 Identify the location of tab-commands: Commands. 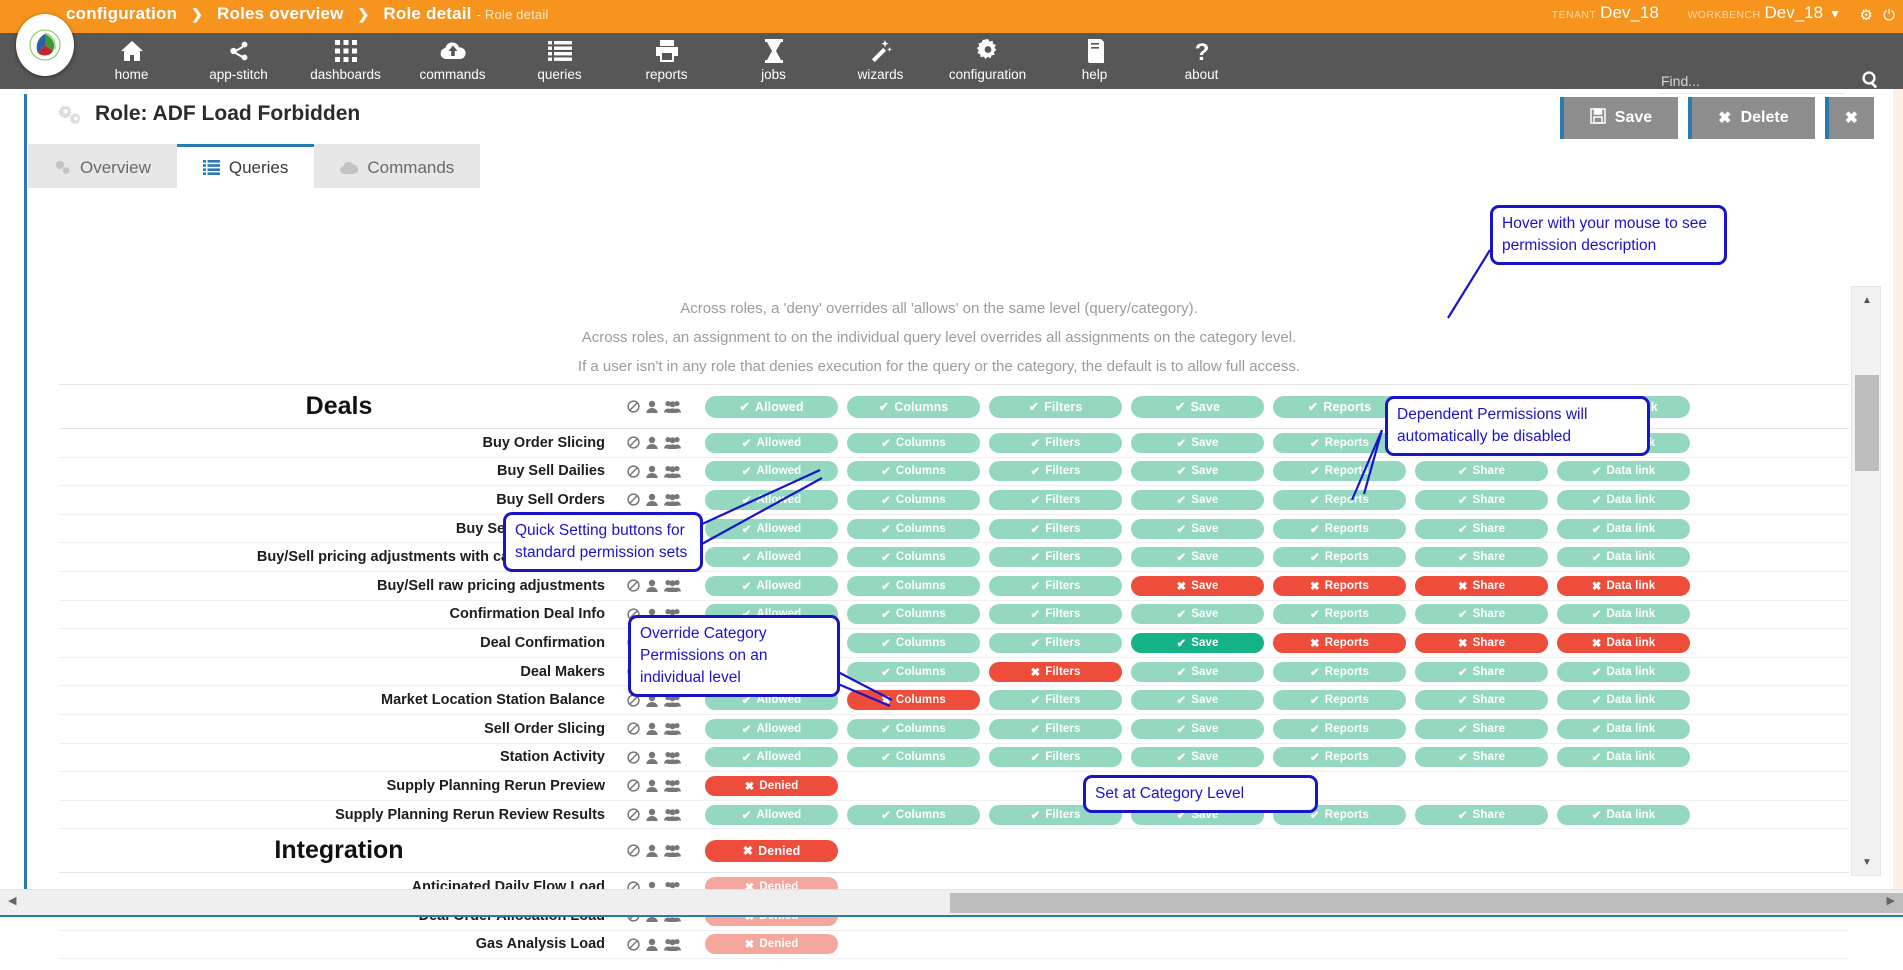
(397, 166).